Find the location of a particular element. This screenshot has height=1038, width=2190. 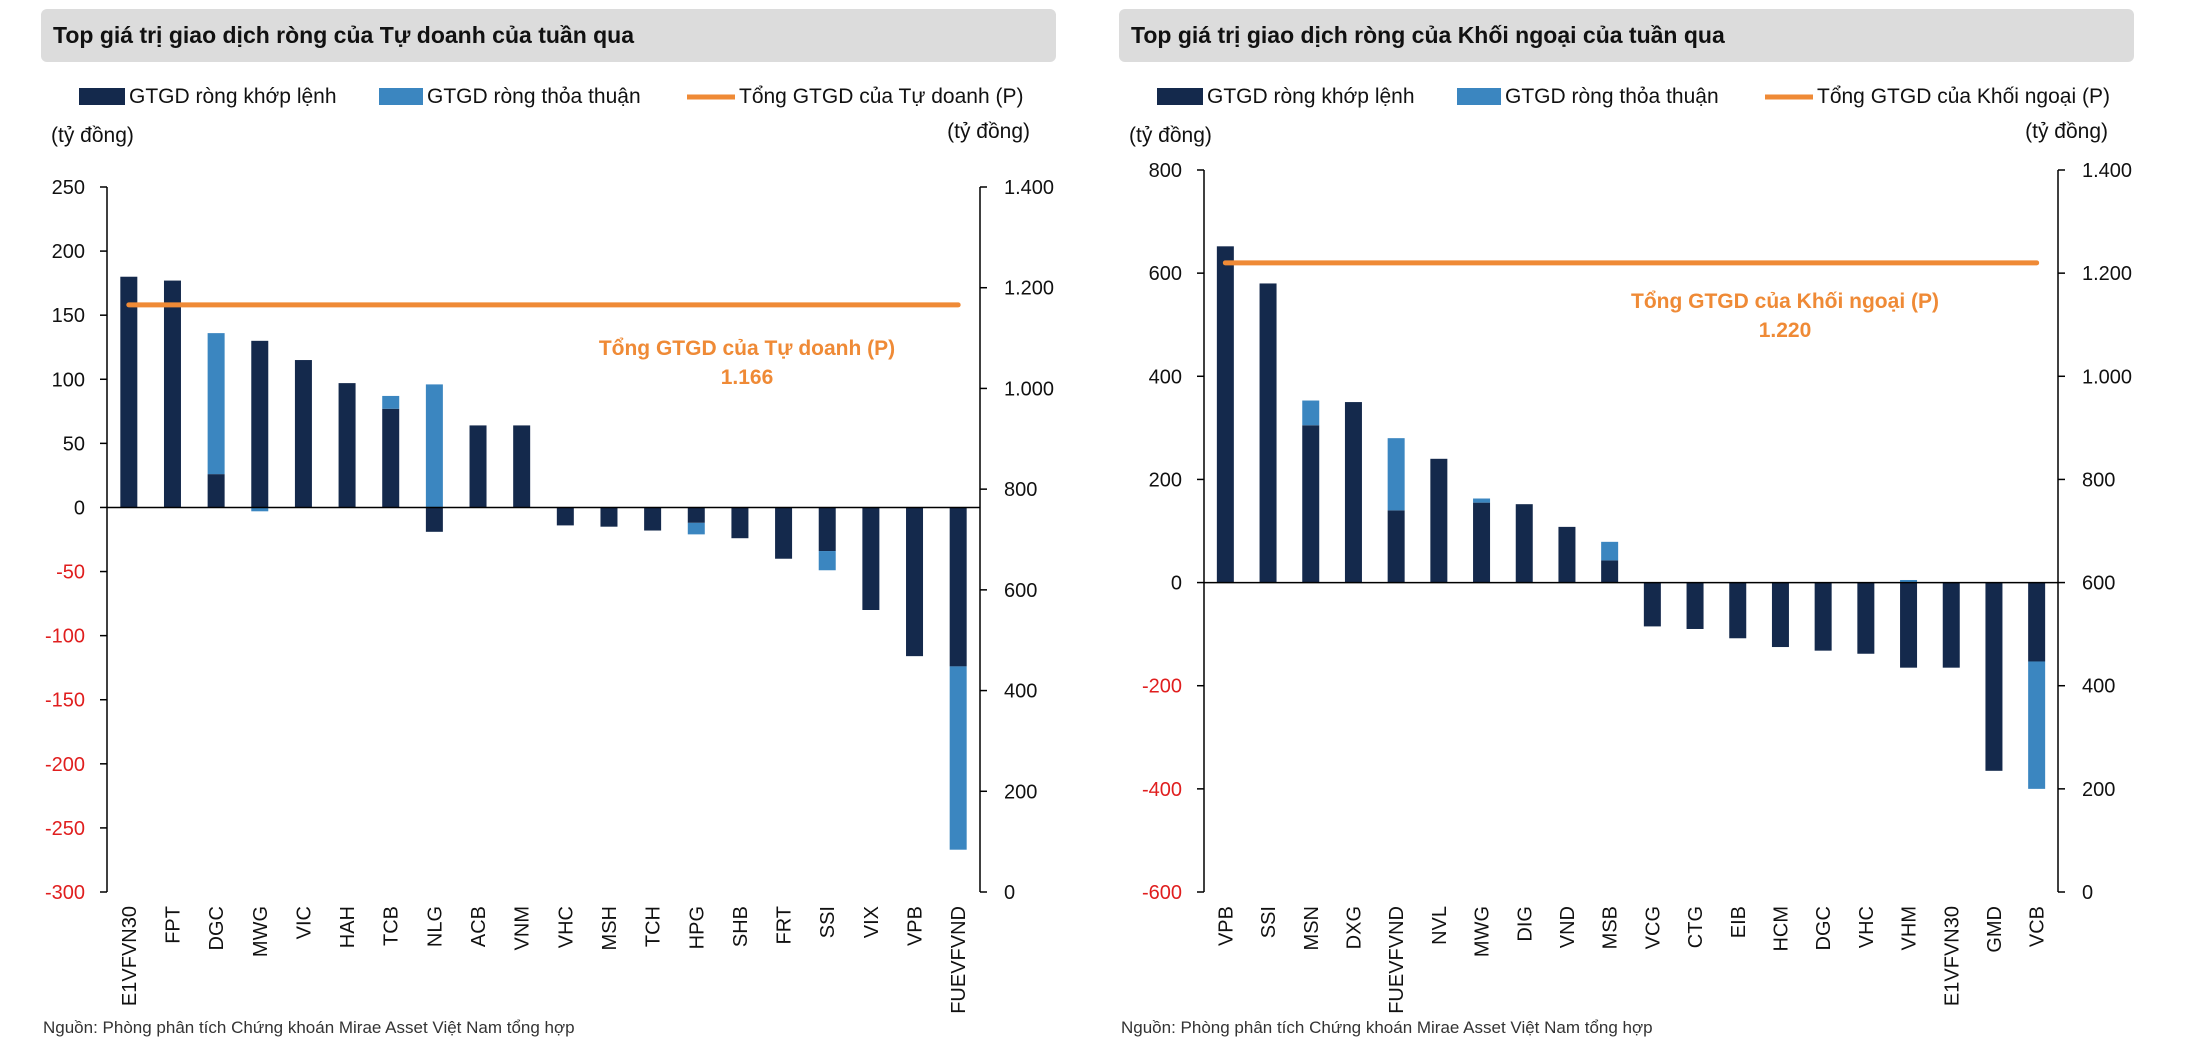

y-tick-label-right: 200 is located at coordinates (1020, 792).